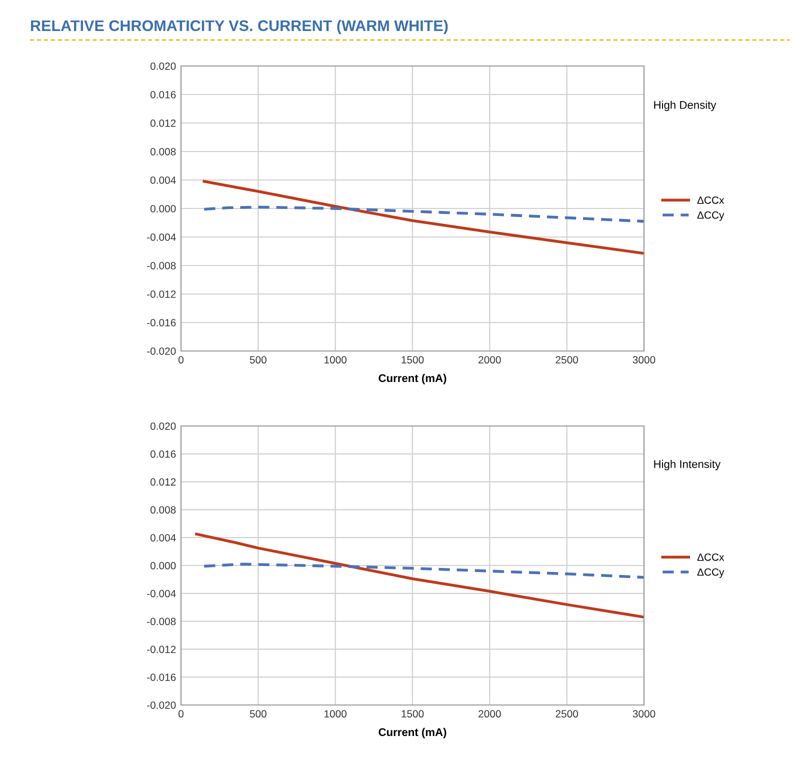  I want to click on text: High Intensity, so click(687, 465).